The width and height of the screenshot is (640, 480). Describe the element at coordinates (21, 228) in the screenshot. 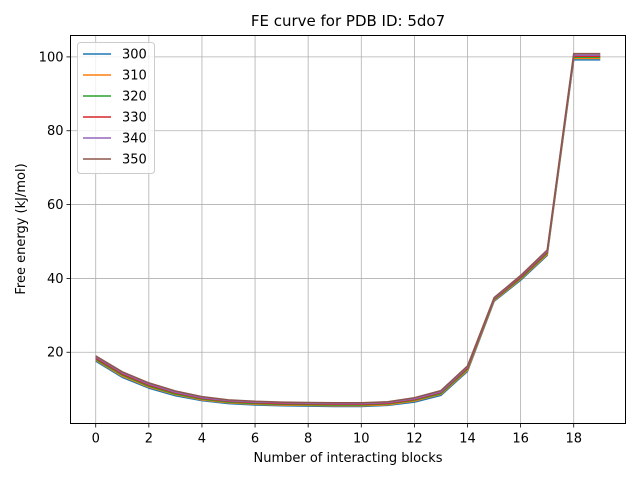

I see `y-axis-label: Free energy (kJ/mol)` at that location.